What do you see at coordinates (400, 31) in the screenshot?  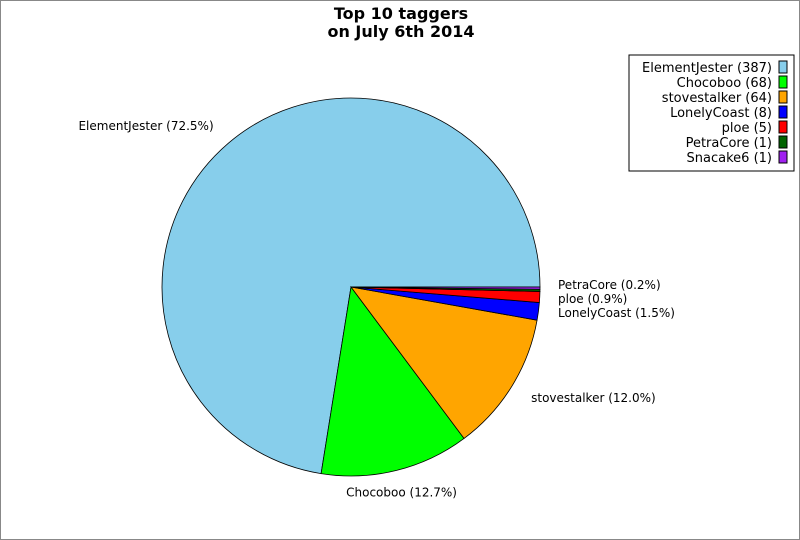 I see `chart-title-line-2: on July 6th 2014` at bounding box center [400, 31].